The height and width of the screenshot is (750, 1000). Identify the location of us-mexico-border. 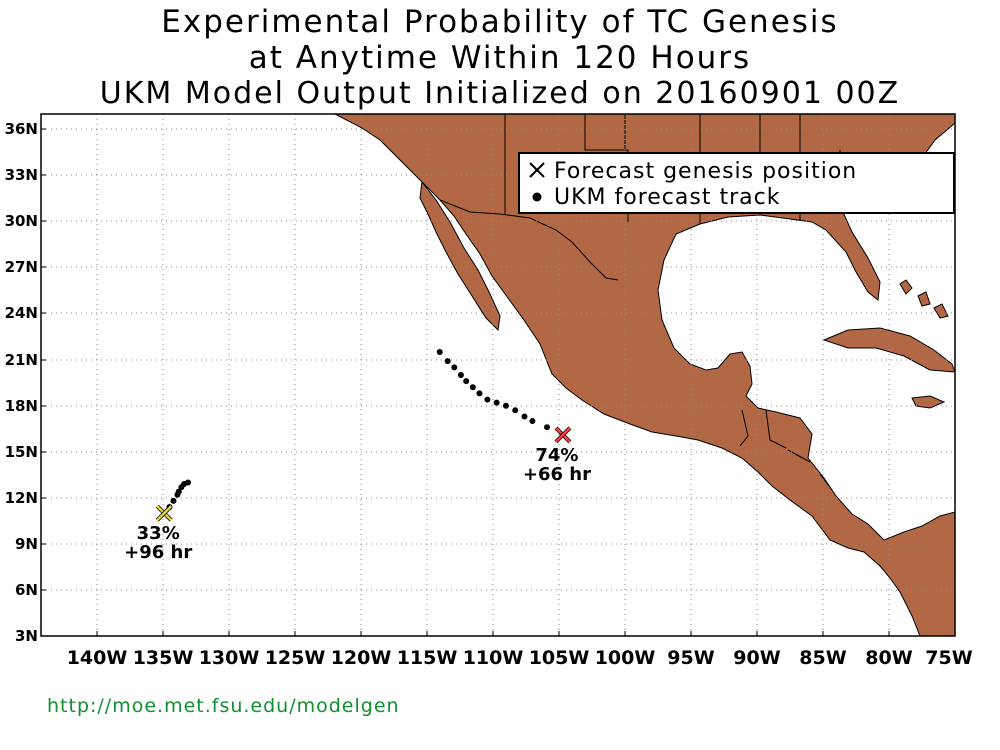
(529, 240).